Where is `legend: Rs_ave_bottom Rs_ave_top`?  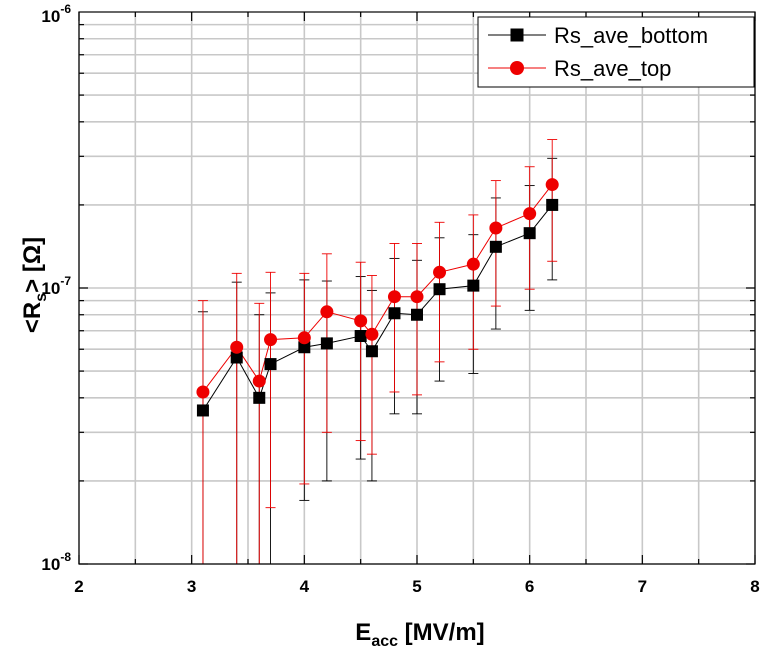 legend: Rs_ave_bottom Rs_ave_top is located at coordinates (616, 52).